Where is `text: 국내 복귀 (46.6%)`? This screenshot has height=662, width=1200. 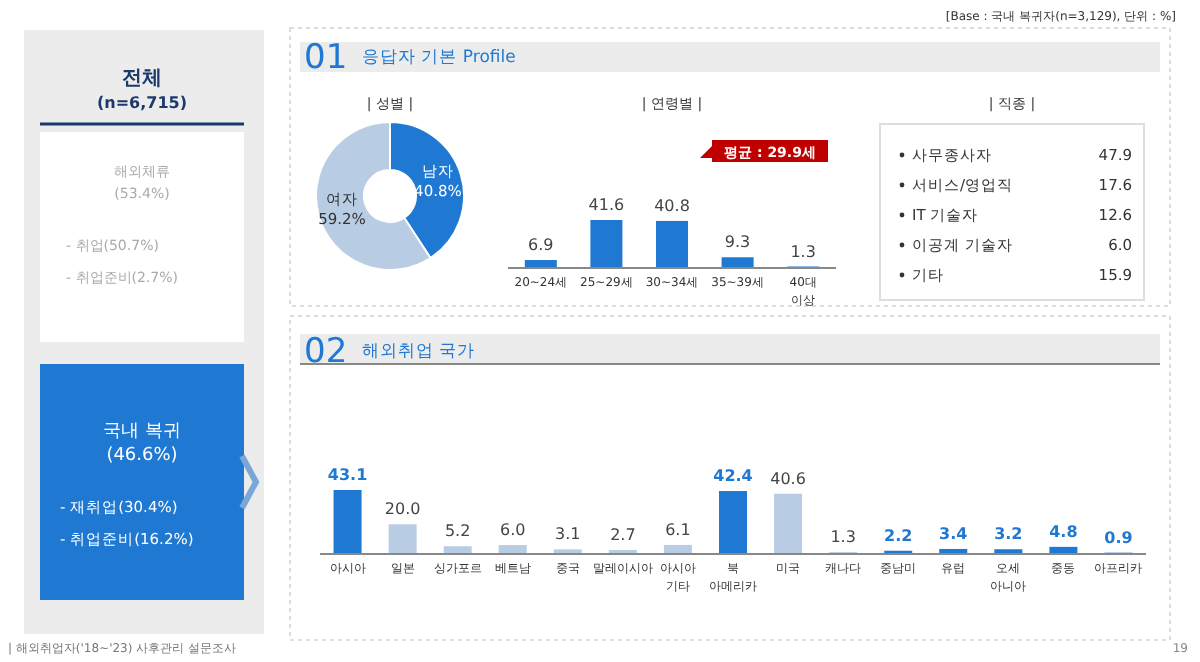
text: 국내 복귀 (46.6%) is located at coordinates (142, 444).